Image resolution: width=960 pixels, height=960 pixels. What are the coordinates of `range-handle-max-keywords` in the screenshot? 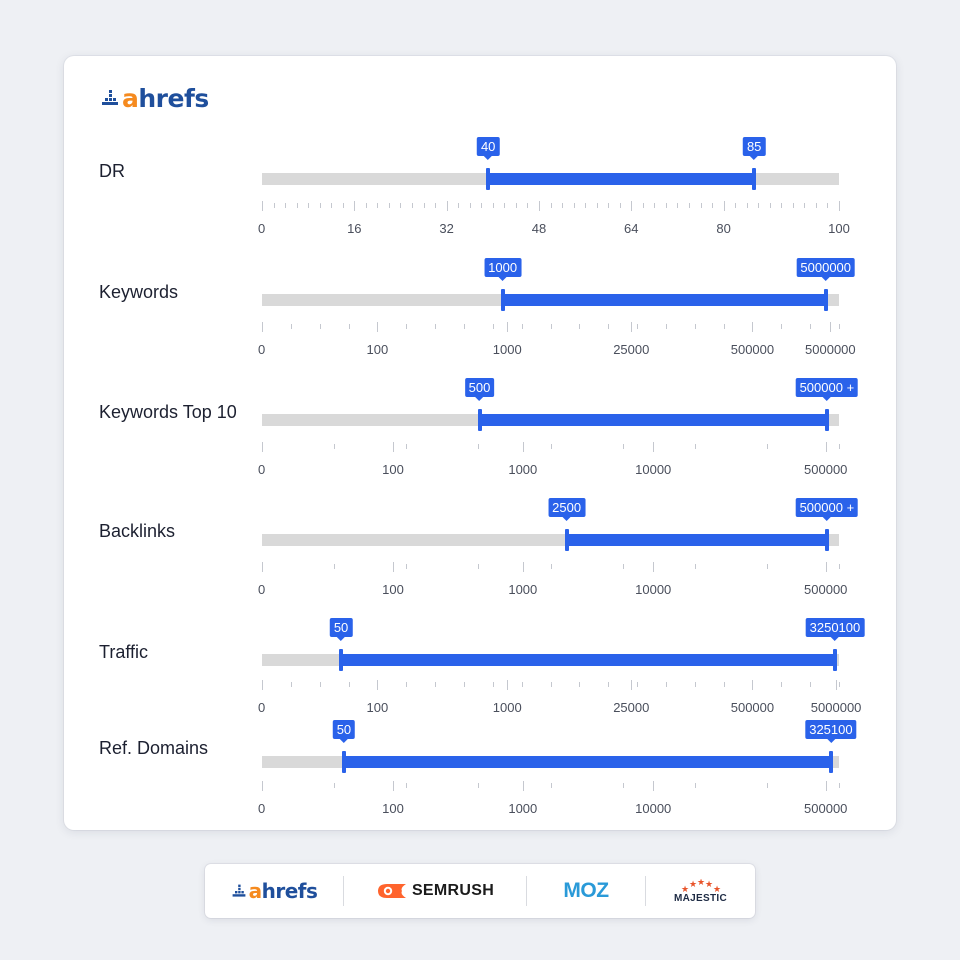 It's located at (825, 300).